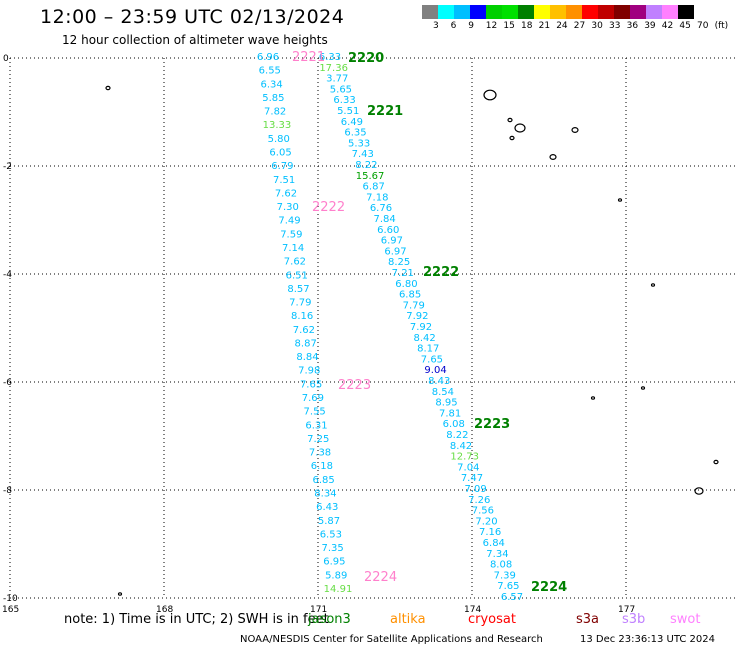 This screenshot has height=650, width=740. I want to click on colorbar-label: 70, so click(703, 26).